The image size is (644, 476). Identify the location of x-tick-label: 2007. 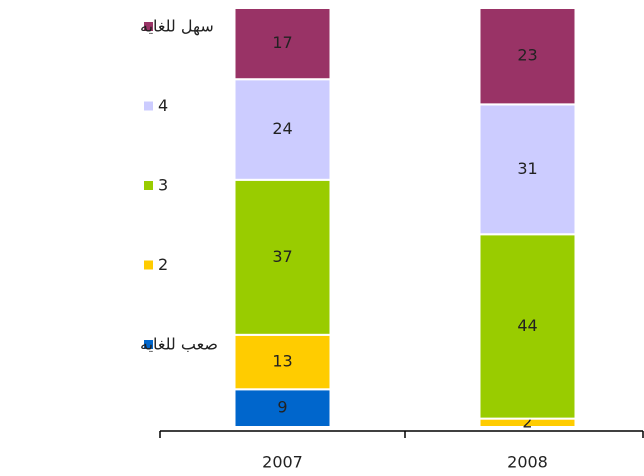
(282, 462).